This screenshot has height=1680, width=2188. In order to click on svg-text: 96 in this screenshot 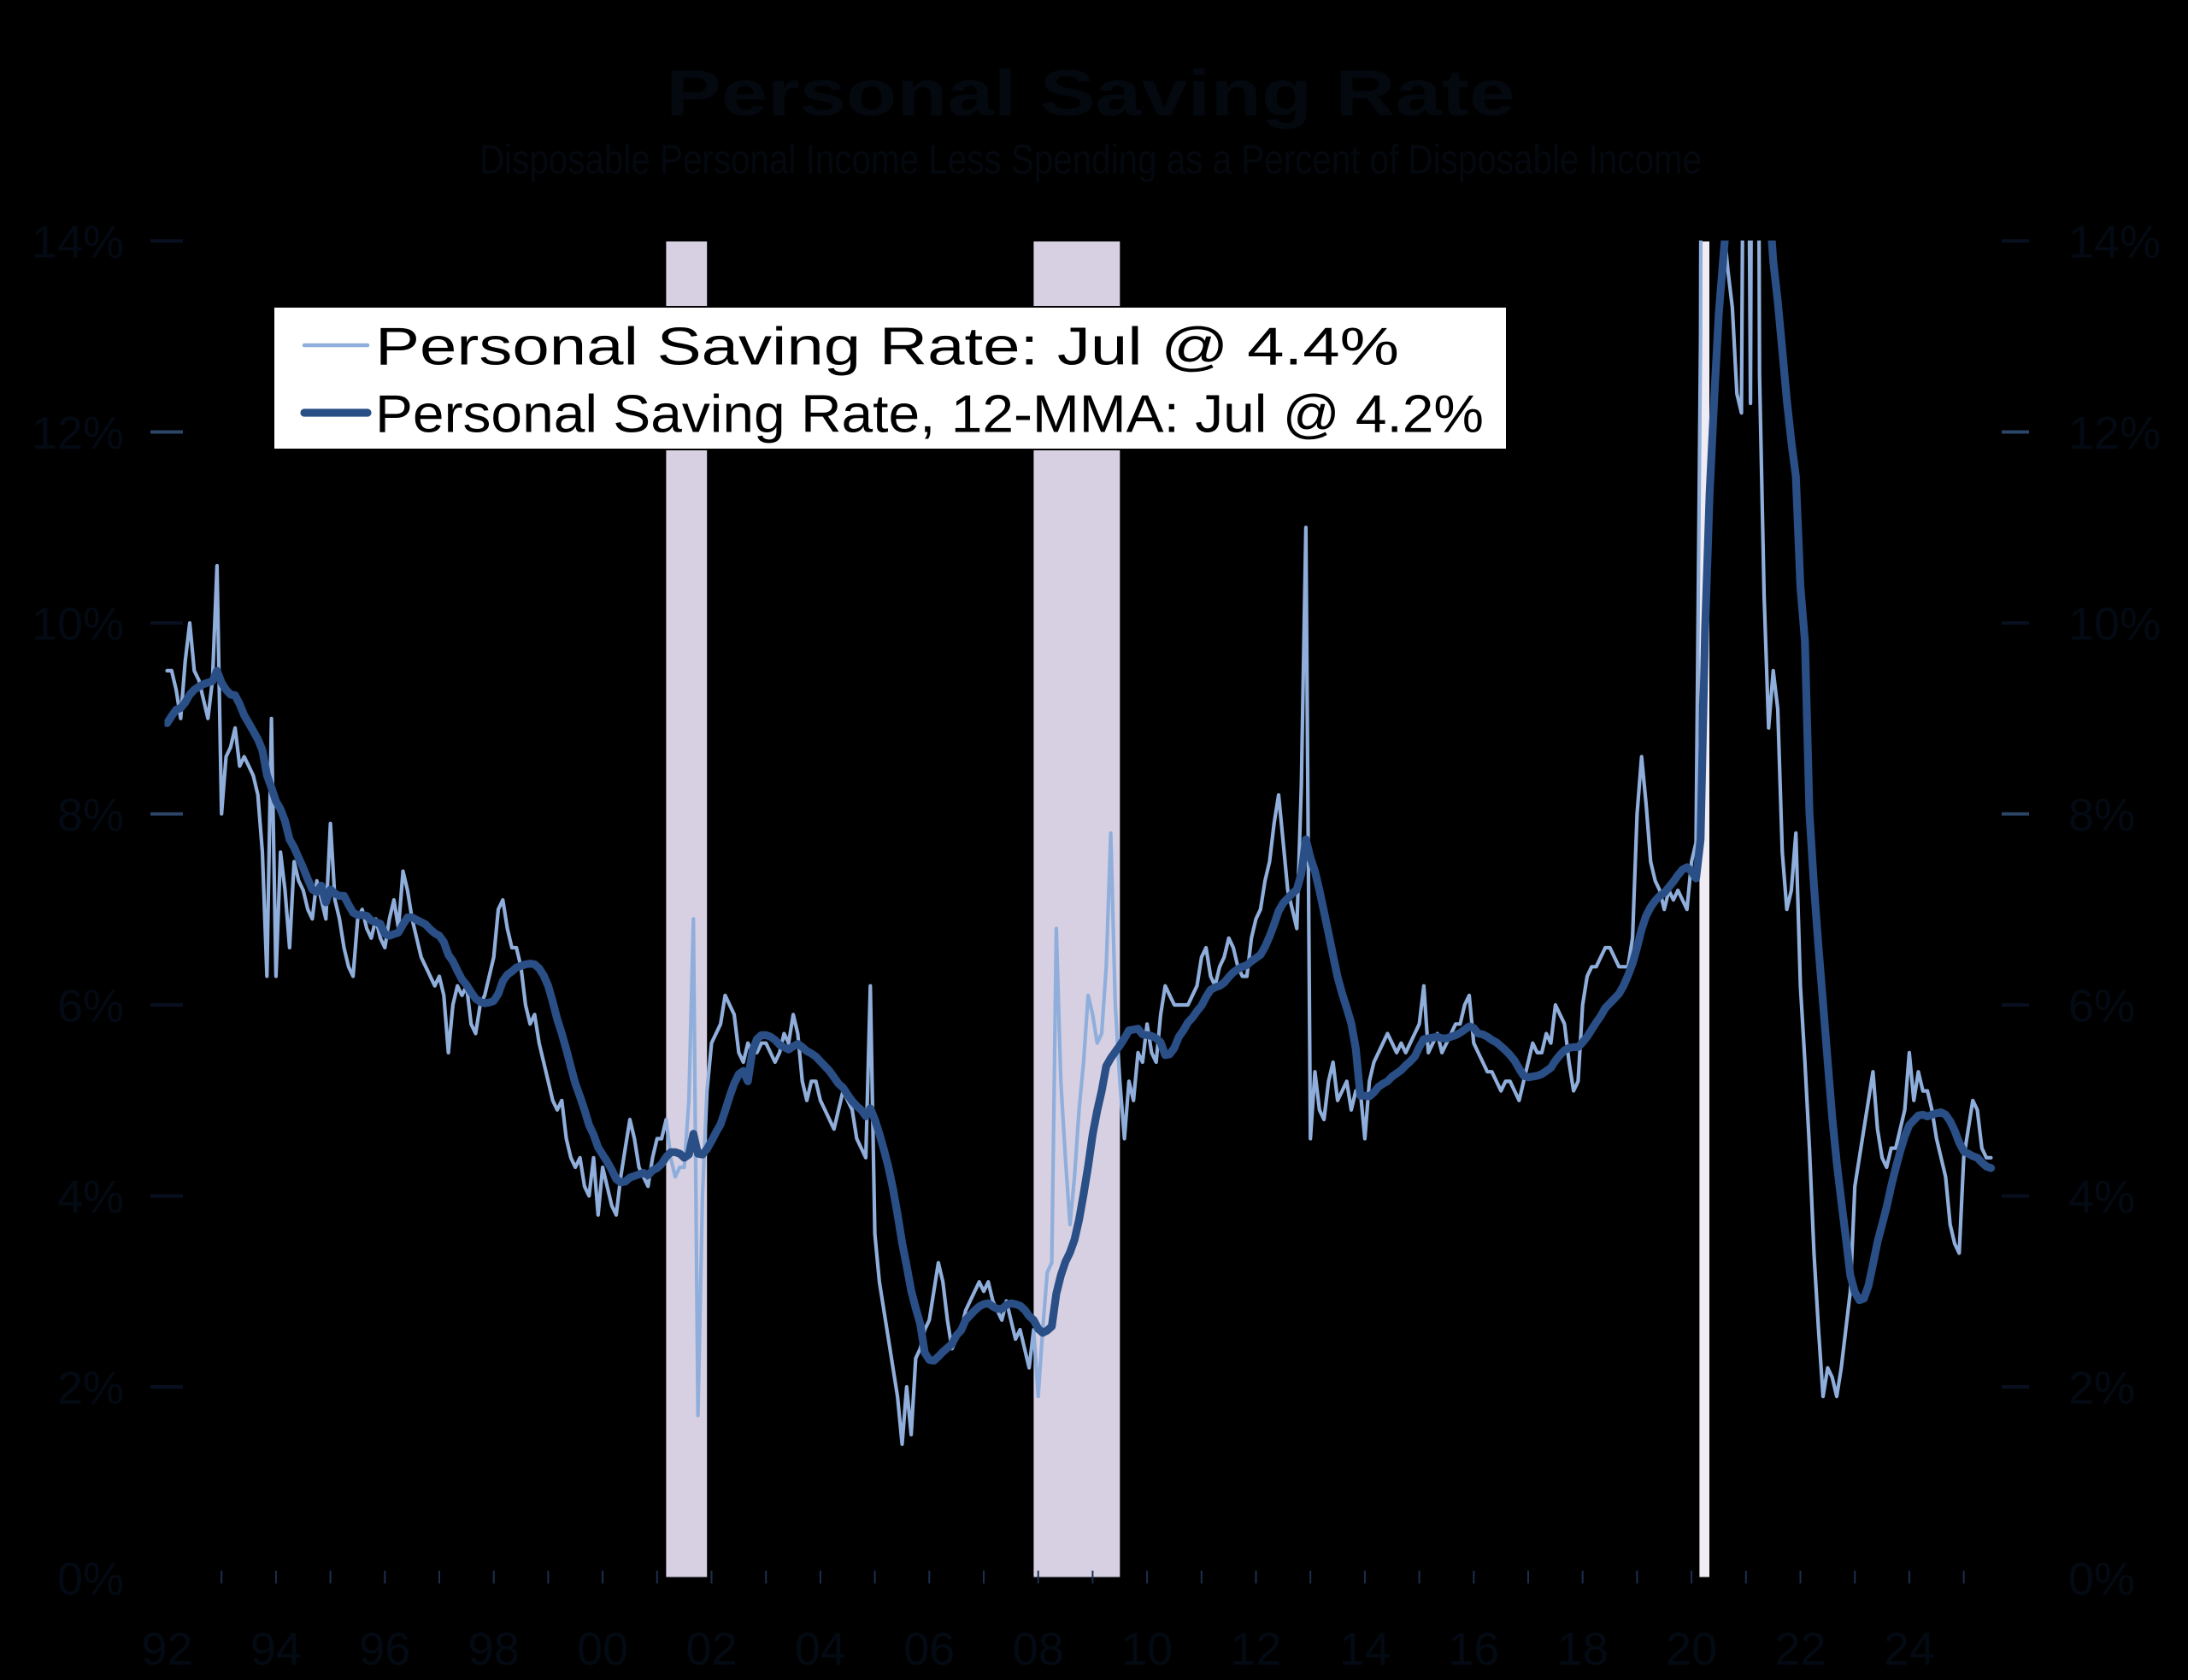, I will do `click(384, 1649)`.